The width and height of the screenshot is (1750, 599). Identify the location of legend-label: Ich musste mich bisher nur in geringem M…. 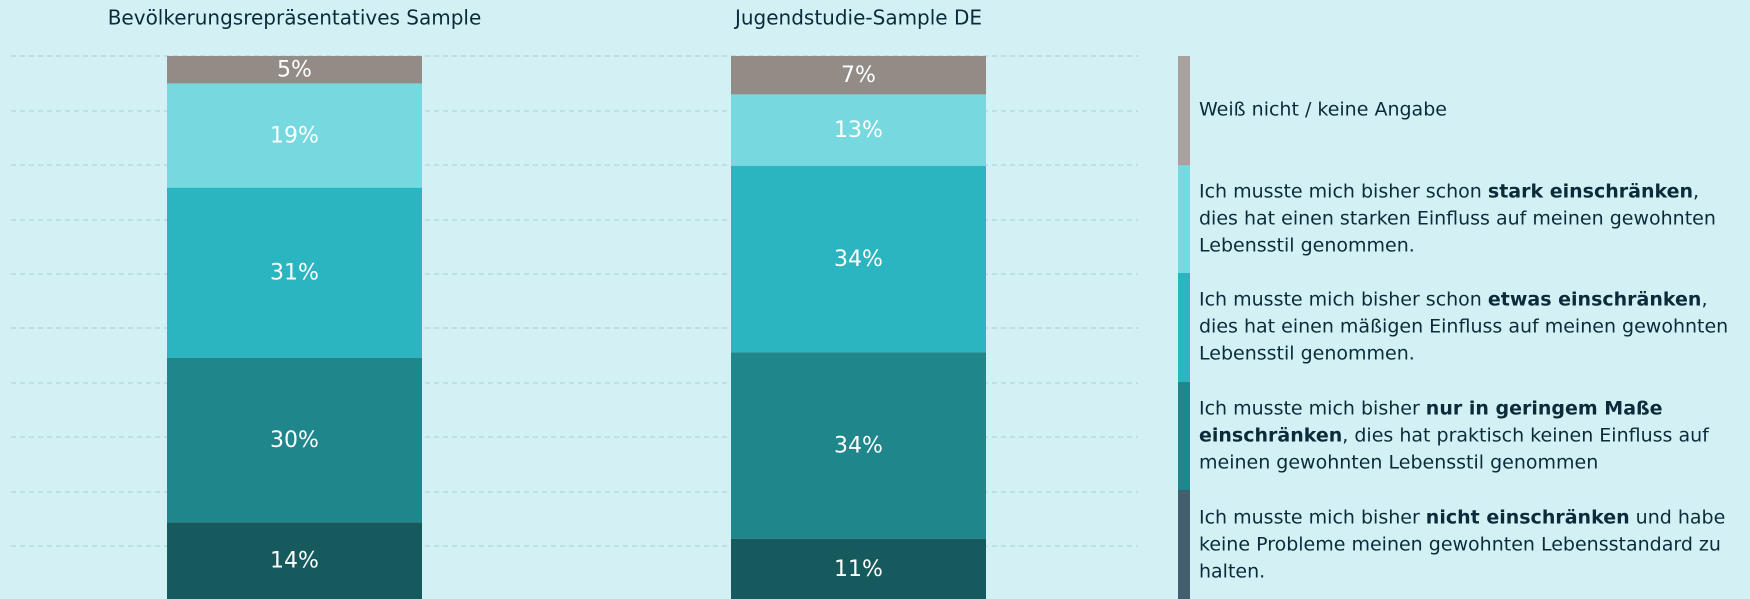
(1469, 436).